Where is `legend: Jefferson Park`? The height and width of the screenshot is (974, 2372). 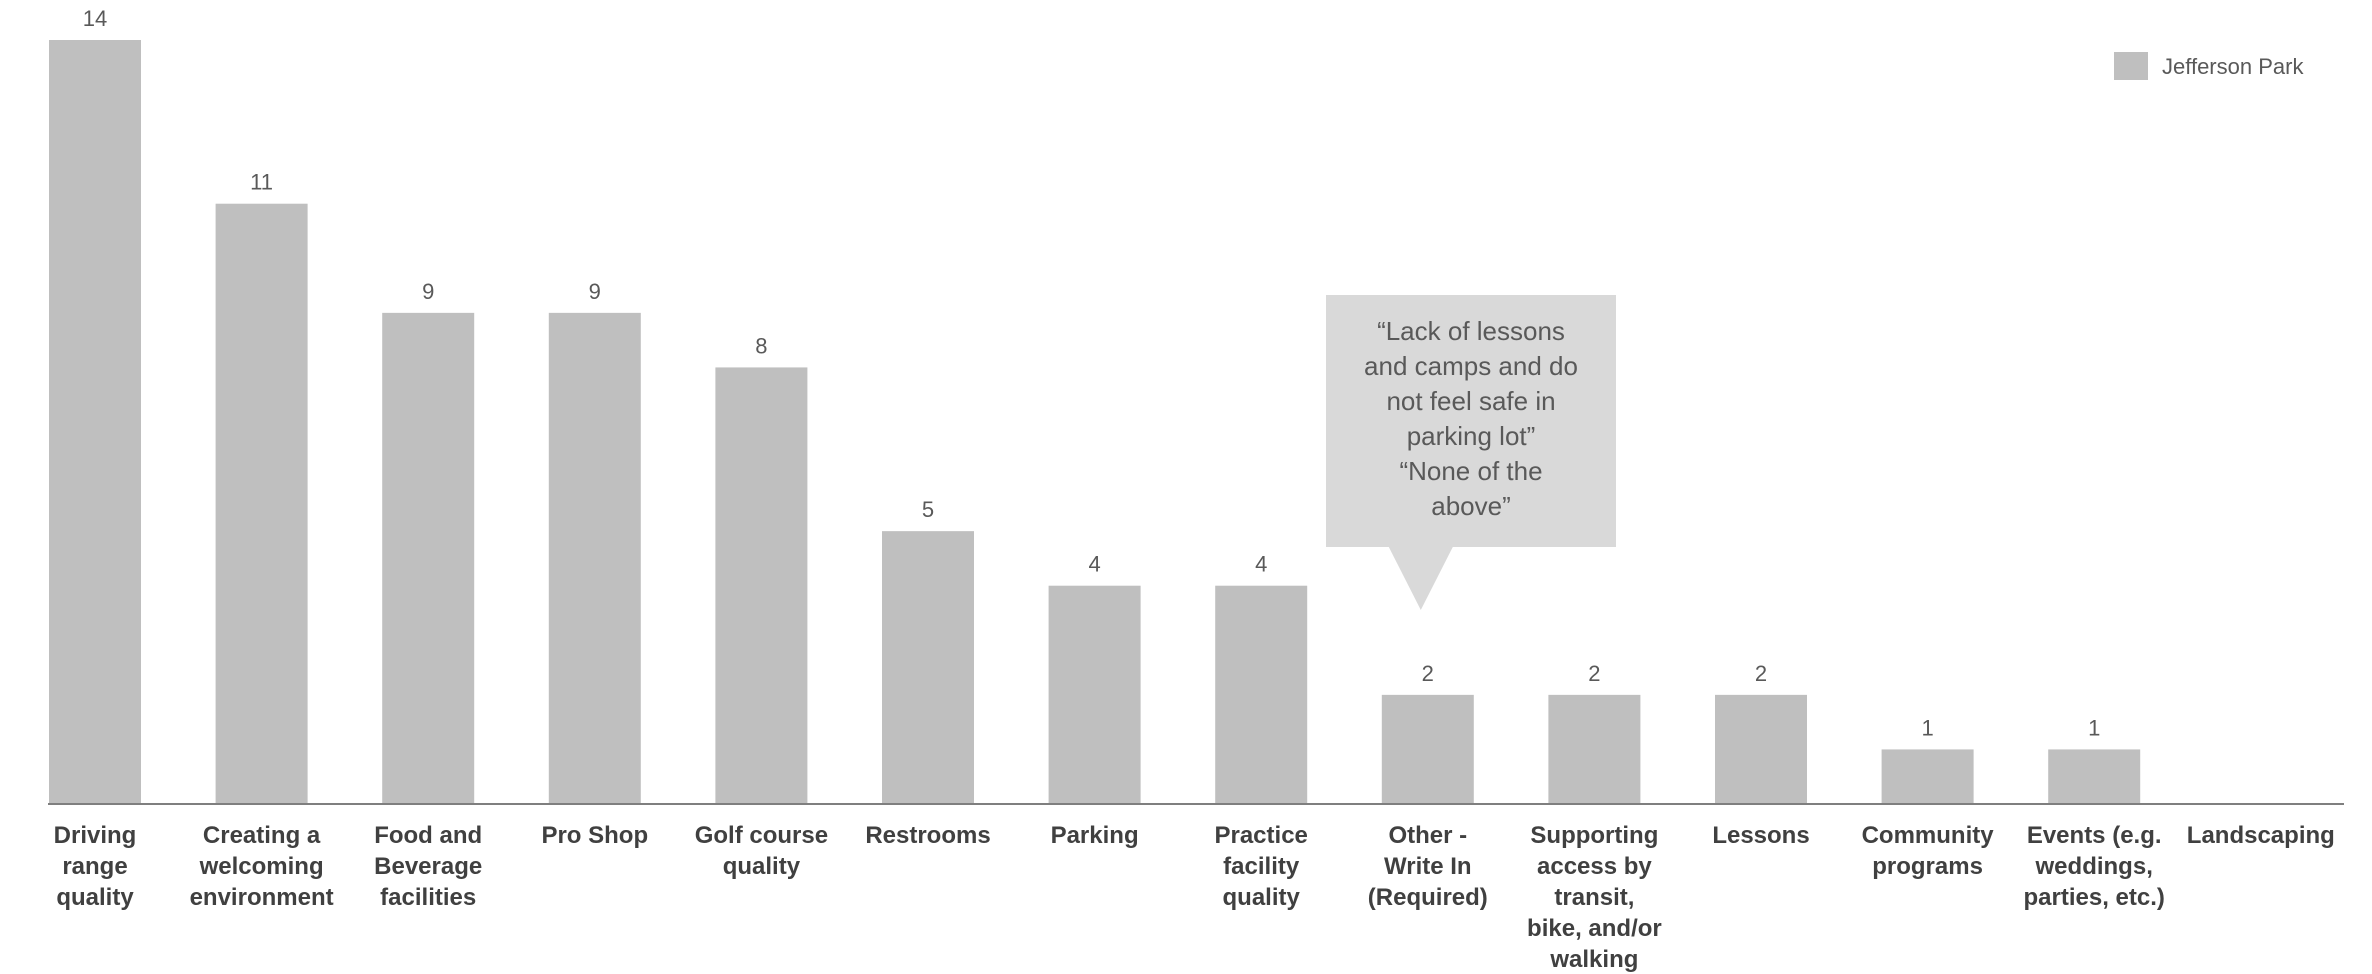 legend: Jefferson Park is located at coordinates (2209, 66).